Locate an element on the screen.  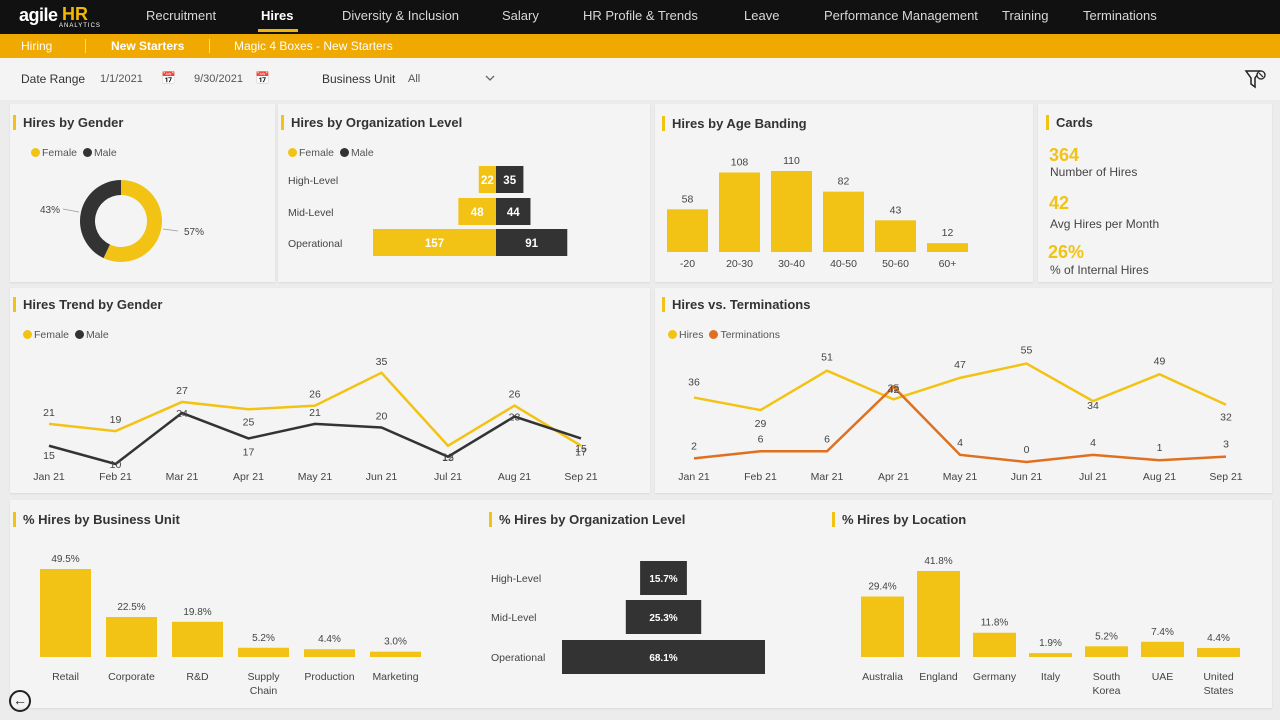
data-label: 91 is located at coordinates (531, 244).